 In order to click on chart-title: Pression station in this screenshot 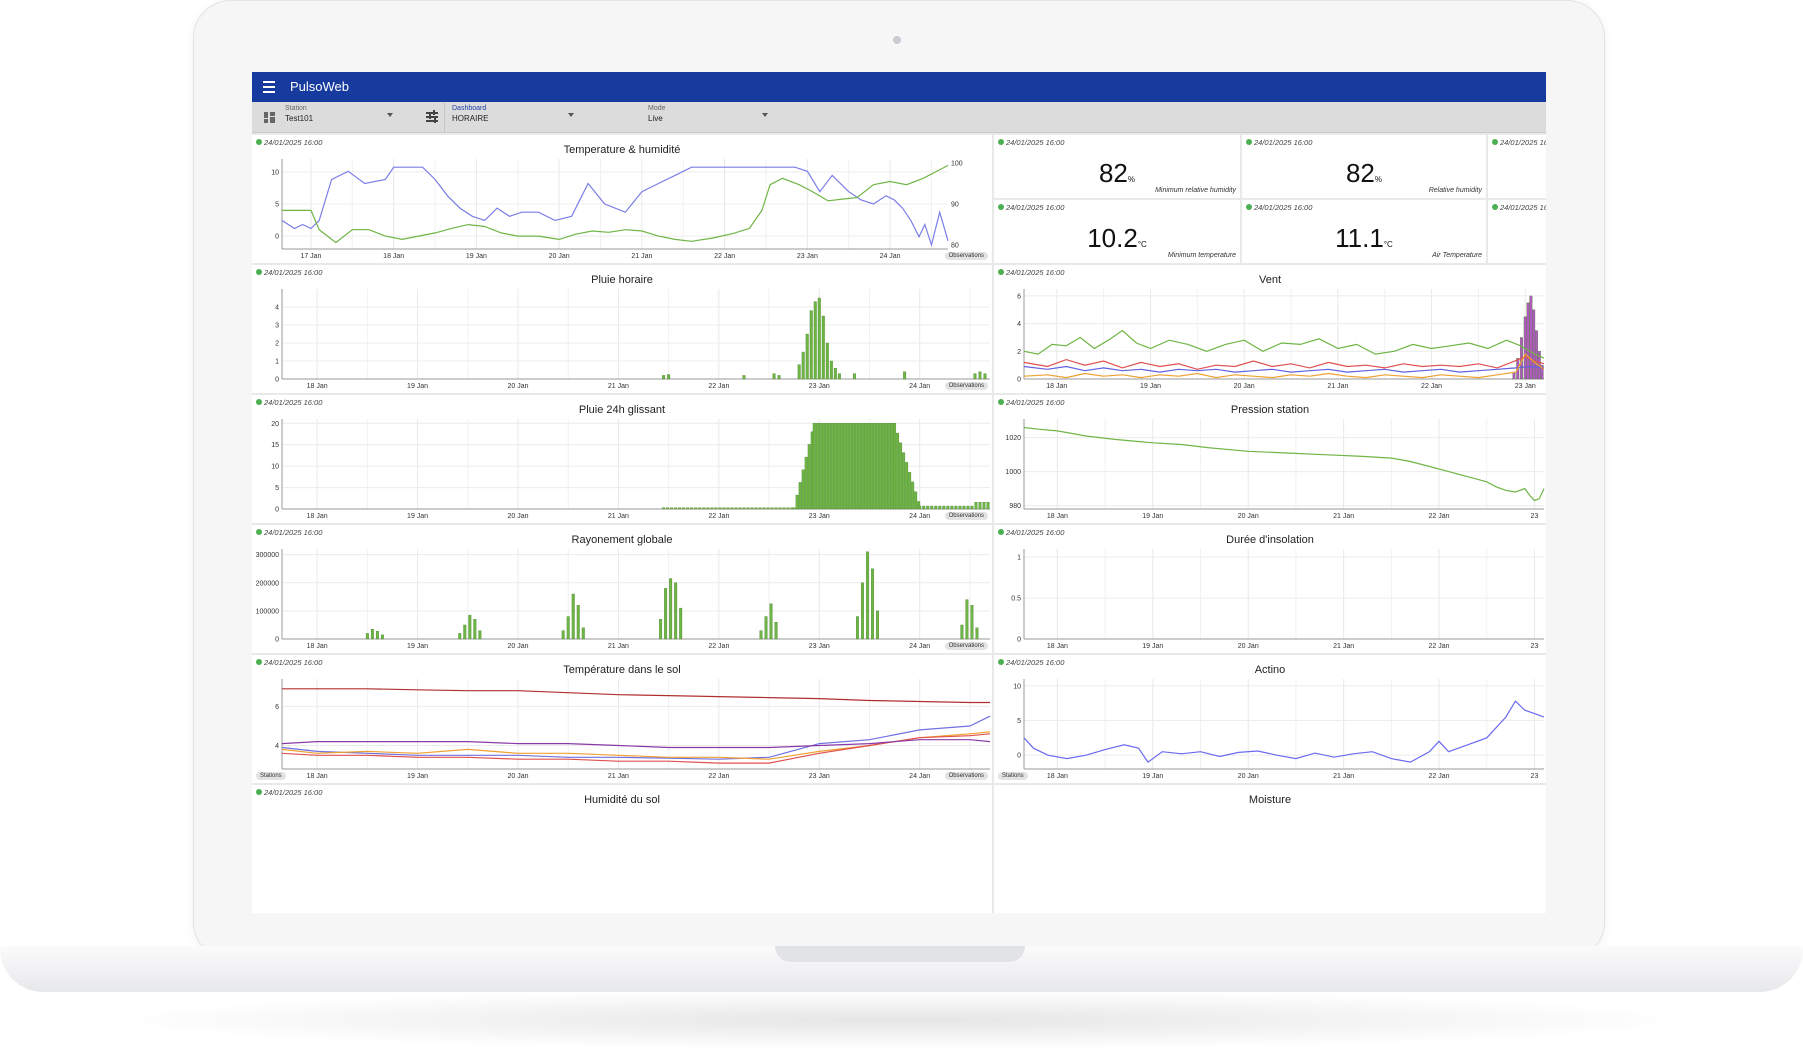, I will do `click(1270, 410)`.